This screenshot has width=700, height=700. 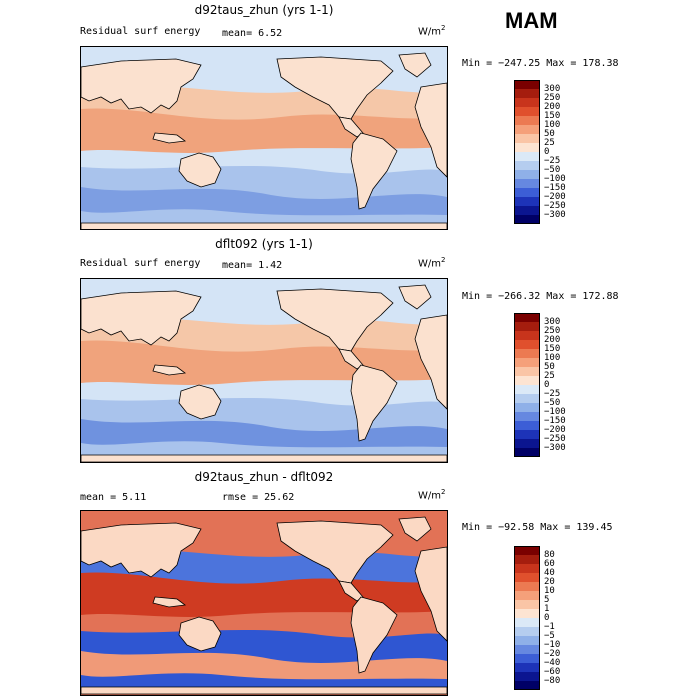 I want to click on colorbar-tick-label: −80, so click(x=552, y=681).